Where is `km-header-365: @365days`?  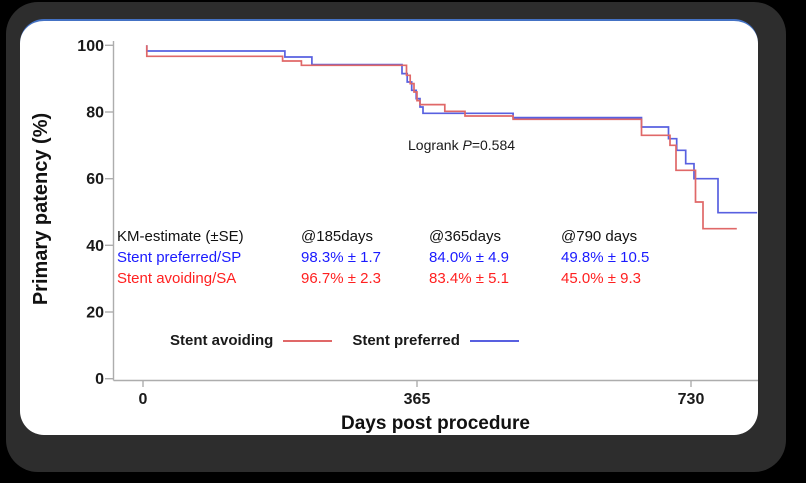 km-header-365: @365days is located at coordinates (465, 236).